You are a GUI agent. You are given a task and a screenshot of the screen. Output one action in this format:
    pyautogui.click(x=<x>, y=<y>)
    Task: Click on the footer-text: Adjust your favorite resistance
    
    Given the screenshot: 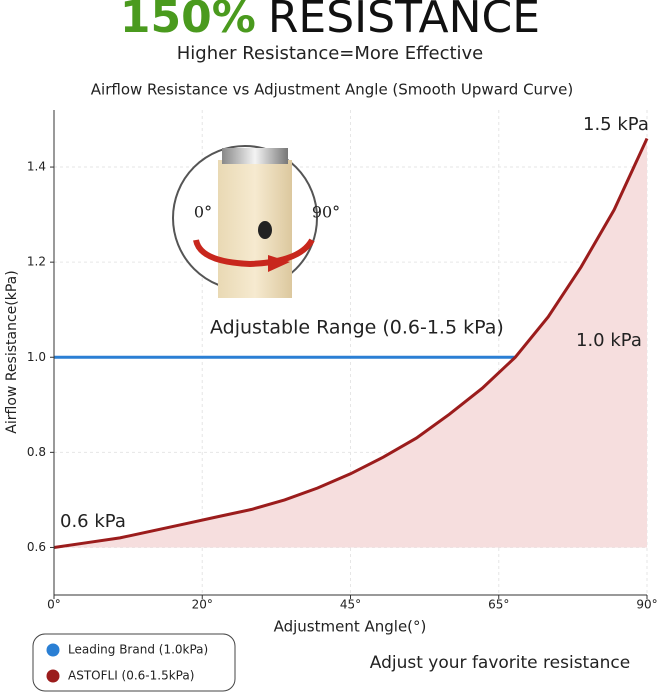 What is the action you would take?
    pyautogui.click(x=500, y=663)
    